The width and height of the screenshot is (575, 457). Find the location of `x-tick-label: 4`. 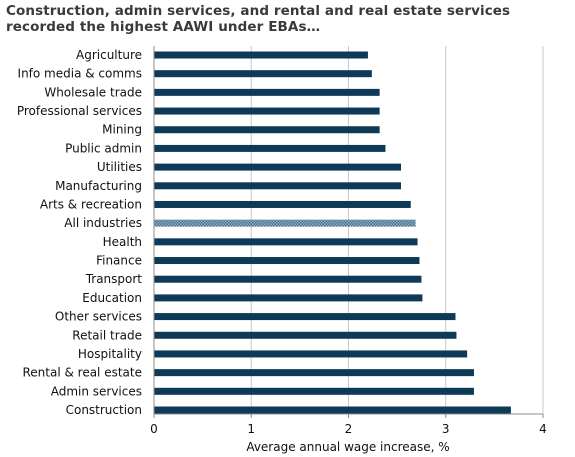

x-tick-label: 4 is located at coordinates (543, 429).